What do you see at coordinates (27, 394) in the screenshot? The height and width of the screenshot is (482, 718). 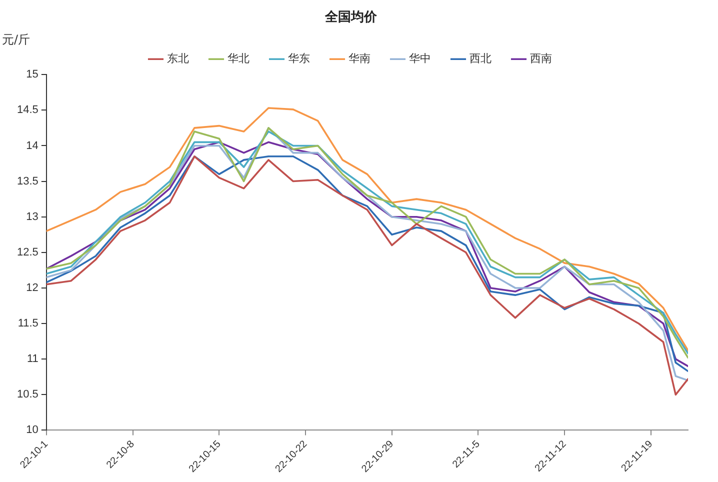 I see `y-tick-label: 10.5` at bounding box center [27, 394].